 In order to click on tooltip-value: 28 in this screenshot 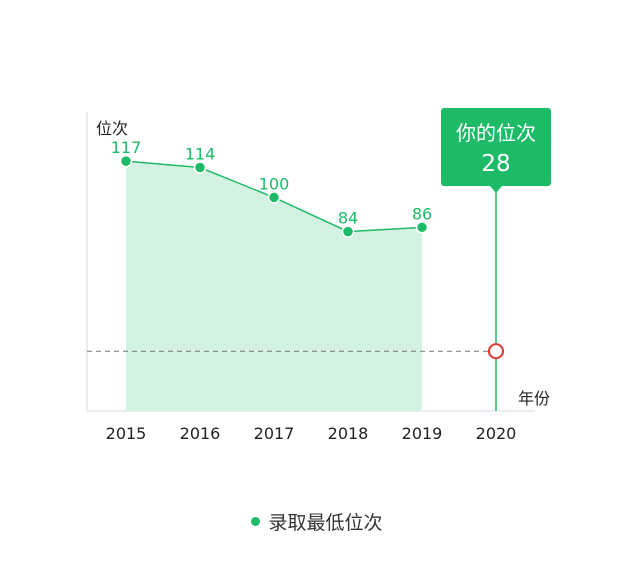, I will do `click(495, 164)`.